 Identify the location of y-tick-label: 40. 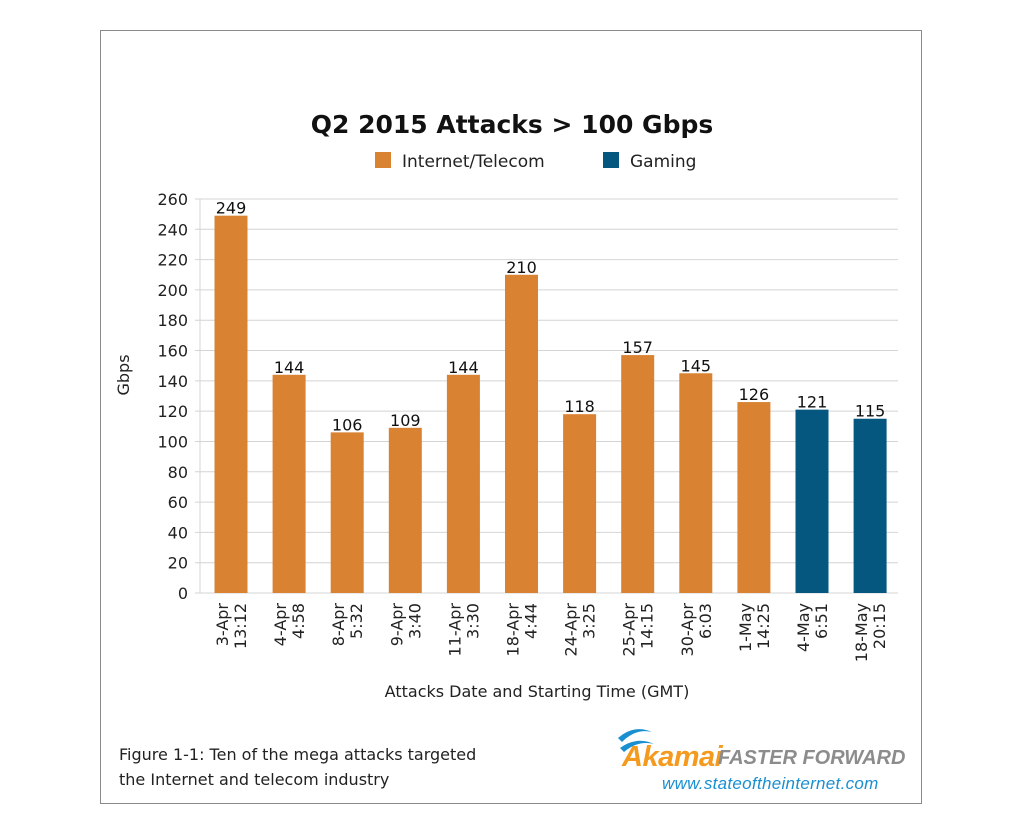
(178, 532).